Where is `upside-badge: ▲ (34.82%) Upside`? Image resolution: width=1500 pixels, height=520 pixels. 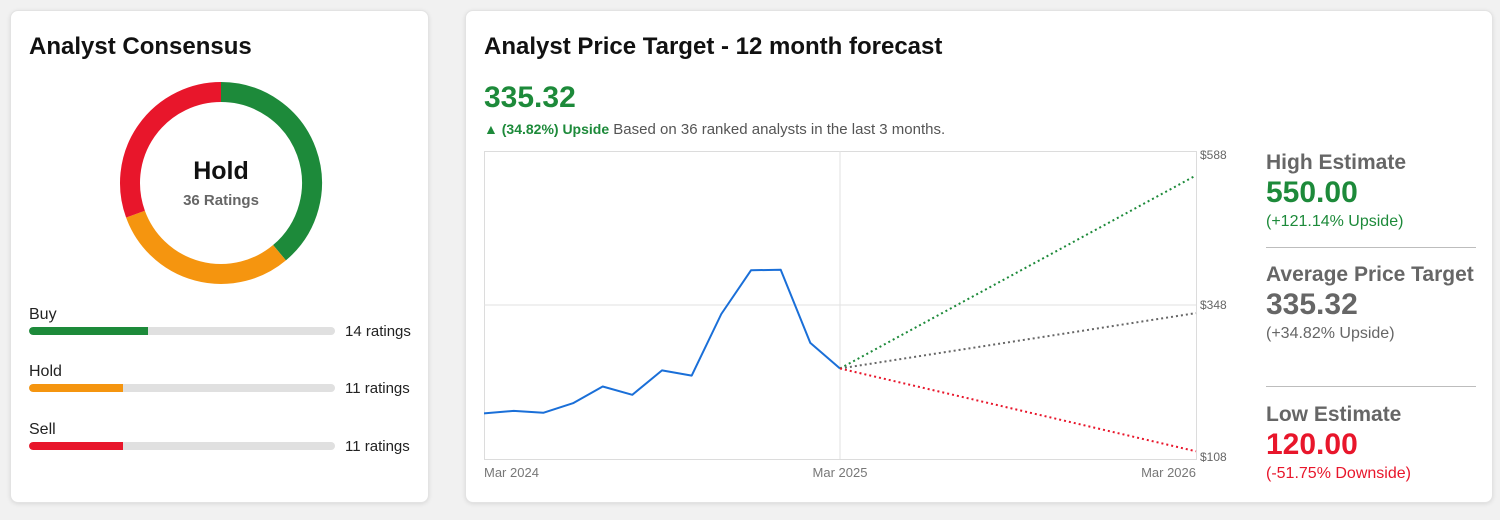 upside-badge: ▲ (34.82%) Upside is located at coordinates (547, 129).